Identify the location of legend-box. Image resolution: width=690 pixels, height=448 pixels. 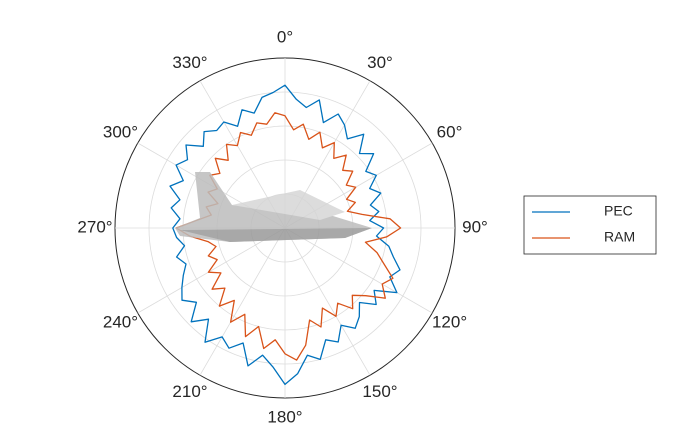
(590, 225).